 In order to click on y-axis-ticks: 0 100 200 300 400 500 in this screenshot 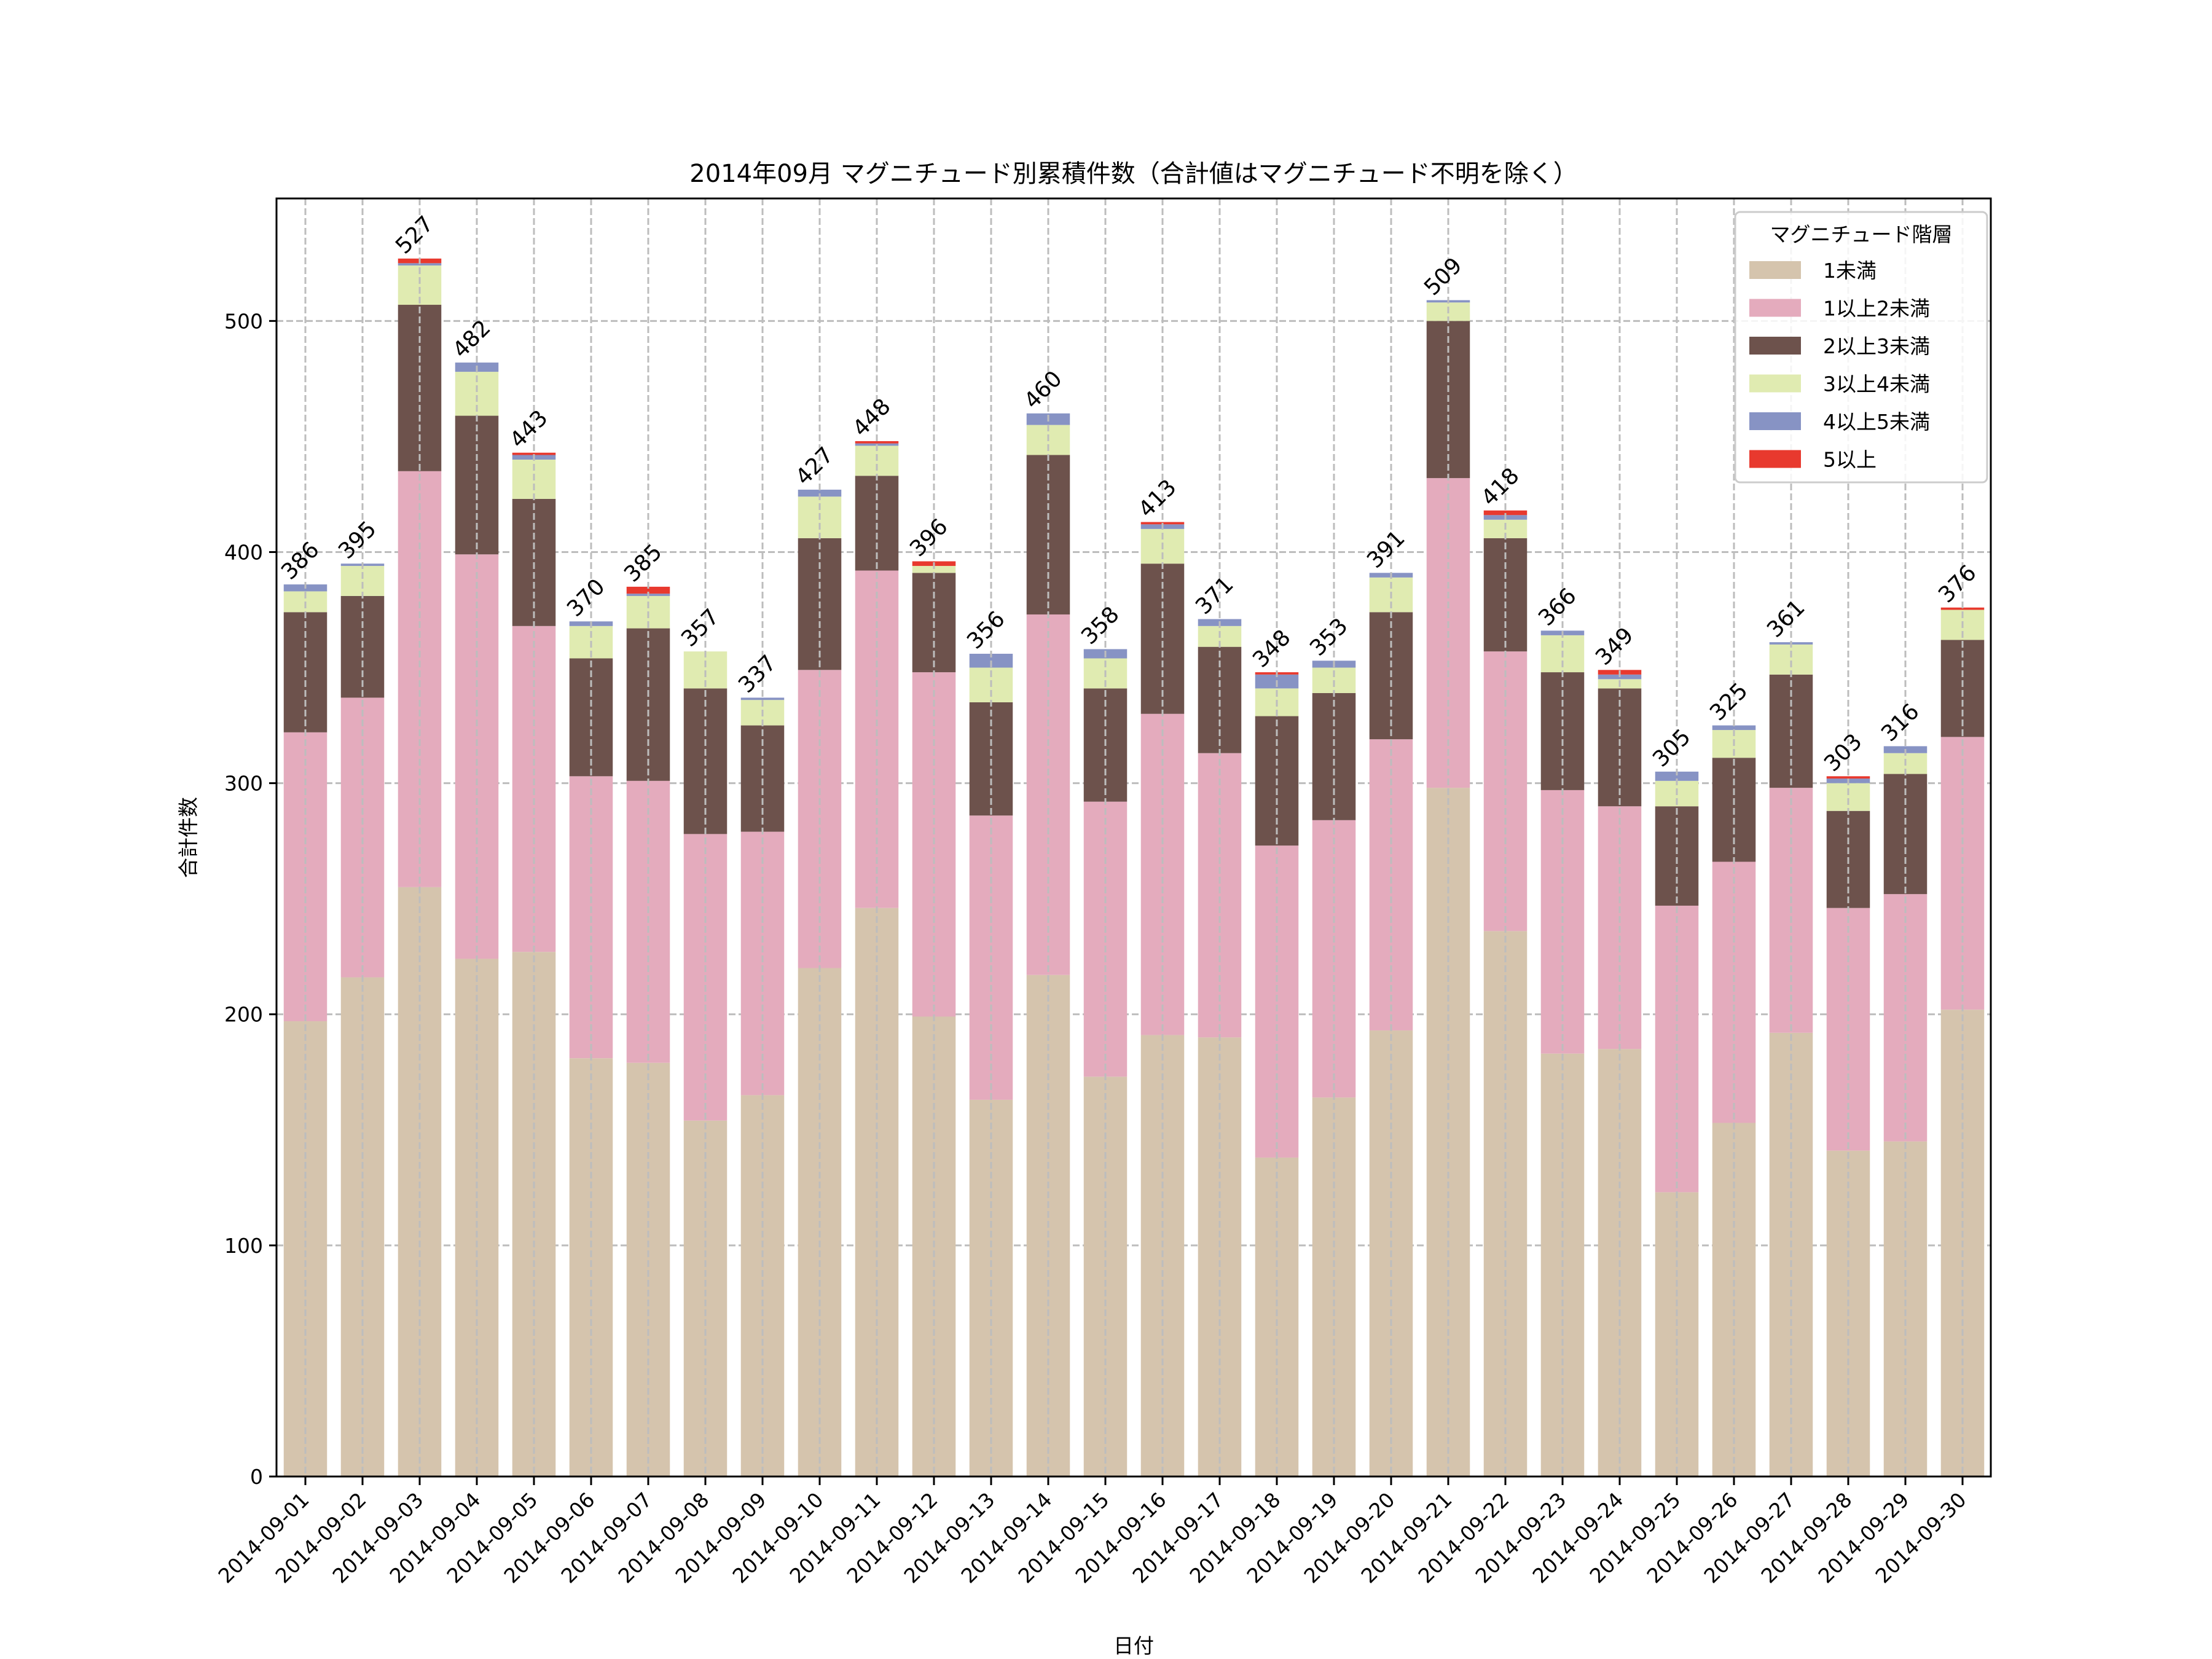, I will do `click(250, 899)`.